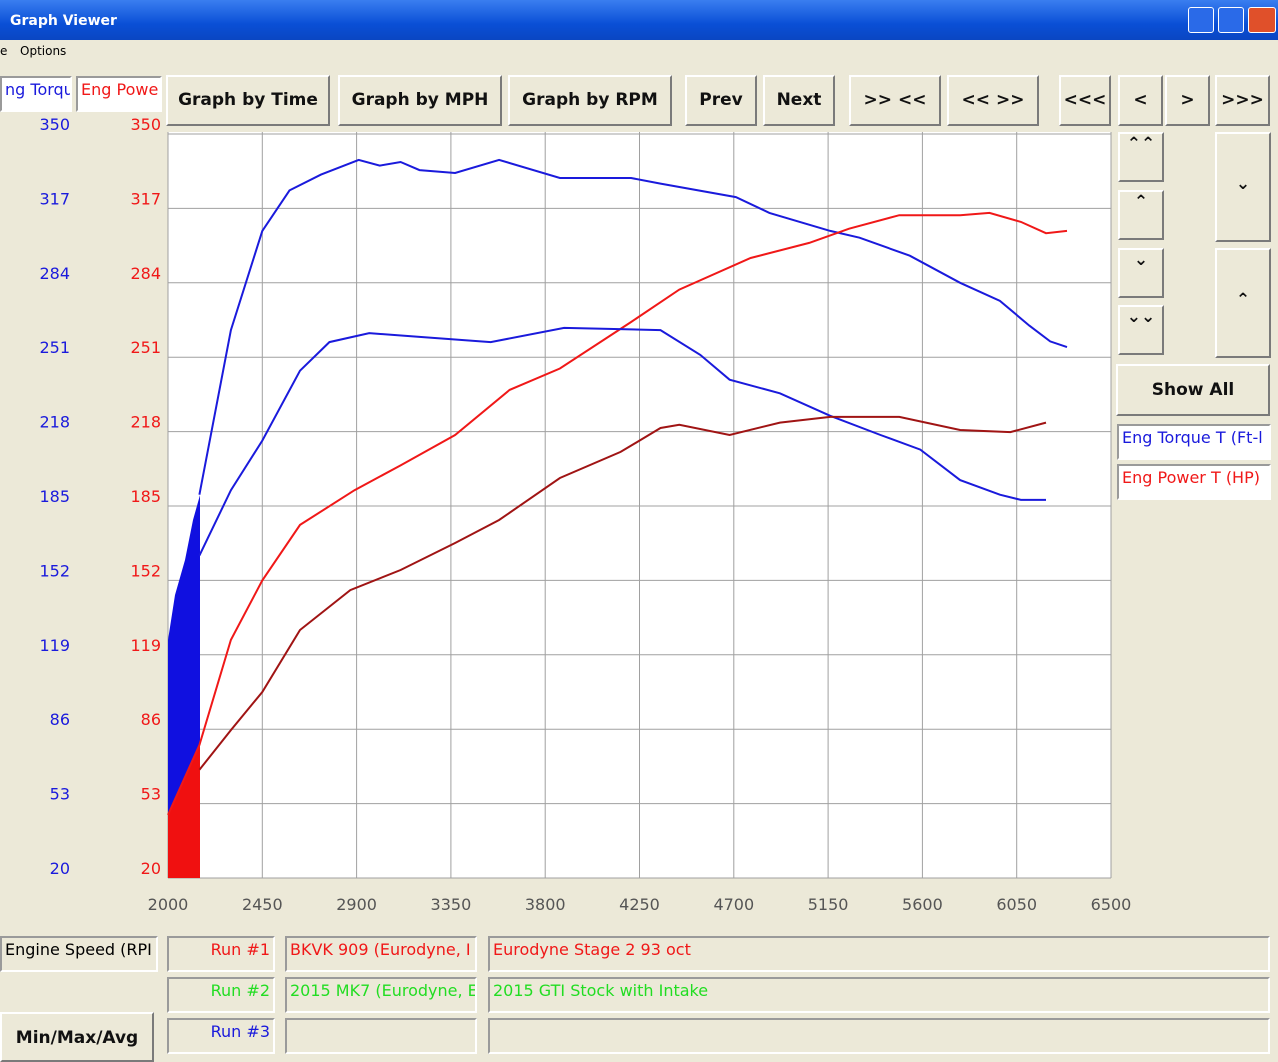 The height and width of the screenshot is (1062, 1278). Describe the element at coordinates (168, 904) in the screenshot. I see `x-tick-label: 2000` at that location.